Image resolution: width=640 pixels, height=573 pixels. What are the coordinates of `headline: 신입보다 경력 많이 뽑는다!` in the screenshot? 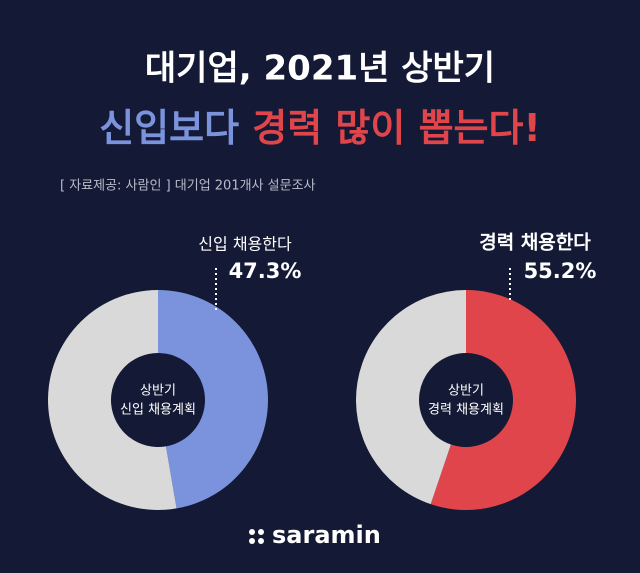 It's located at (320, 128).